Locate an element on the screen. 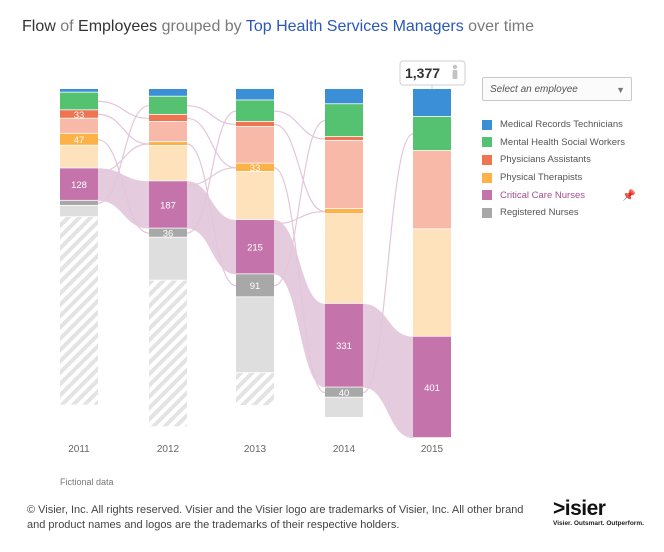 This screenshot has width=664, height=552. bar-physicians-assistants-other--2012 is located at coordinates (168, 131).